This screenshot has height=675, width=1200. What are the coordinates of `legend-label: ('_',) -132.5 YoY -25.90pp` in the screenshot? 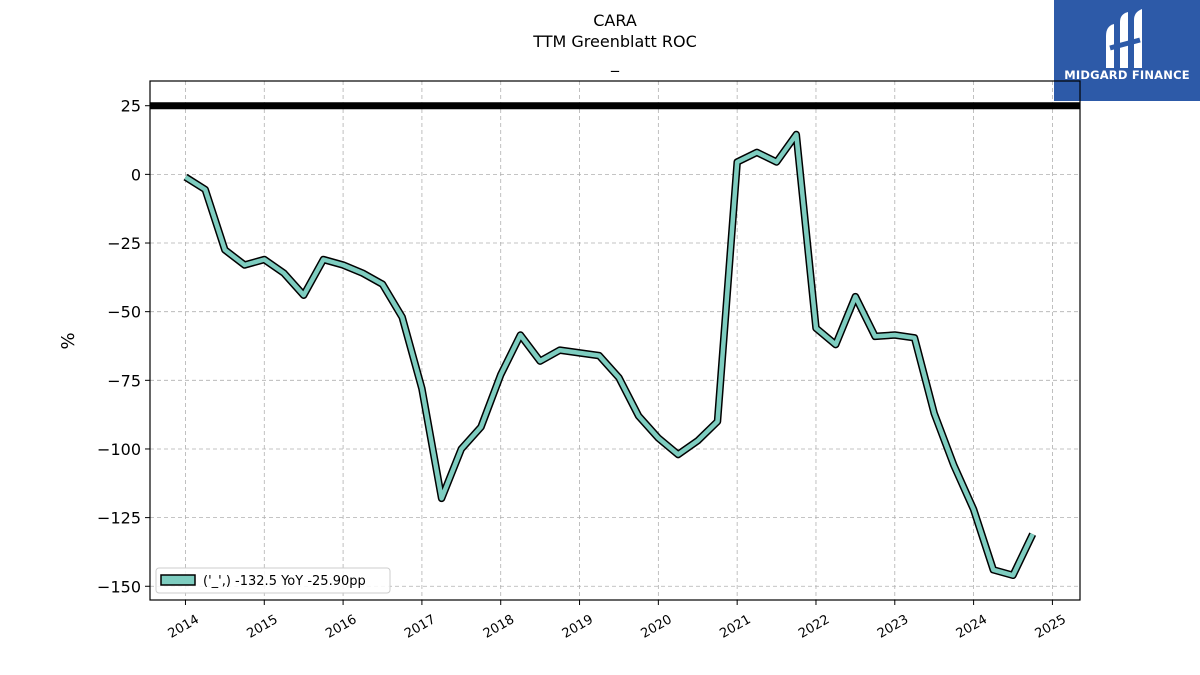 It's located at (284, 581).